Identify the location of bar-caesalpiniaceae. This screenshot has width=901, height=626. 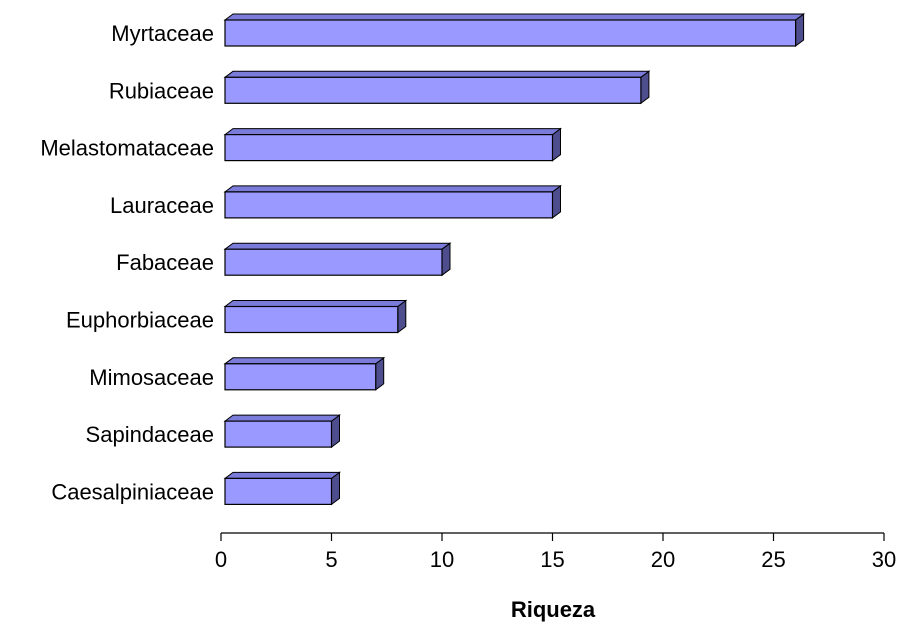
(282, 488).